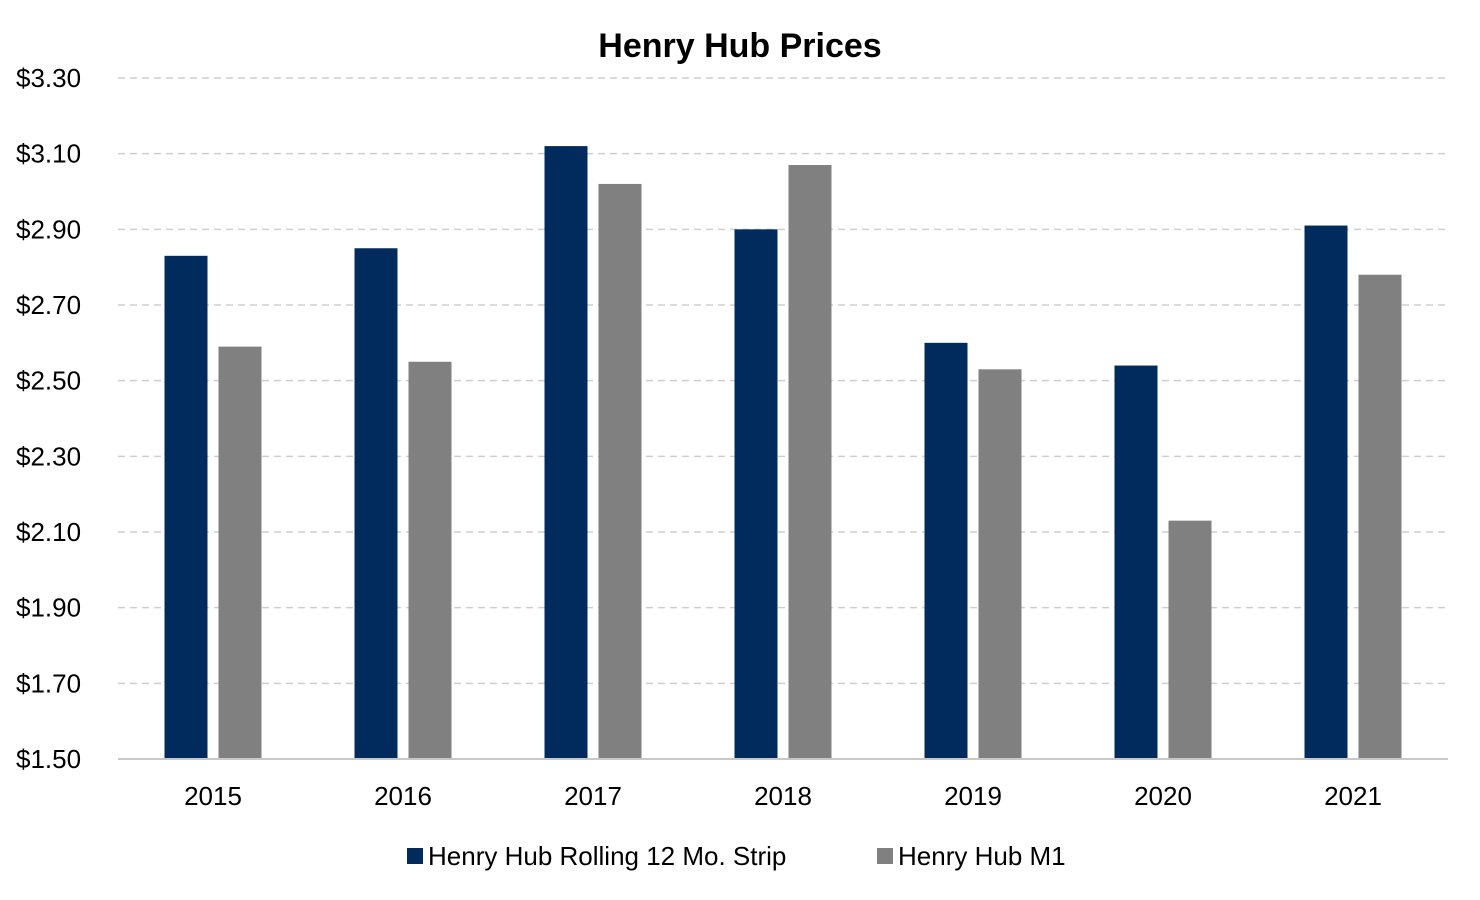 Image resolution: width=1480 pixels, height=900 pixels. What do you see at coordinates (213, 796) in the screenshot?
I see `x-tick-label: 2015` at bounding box center [213, 796].